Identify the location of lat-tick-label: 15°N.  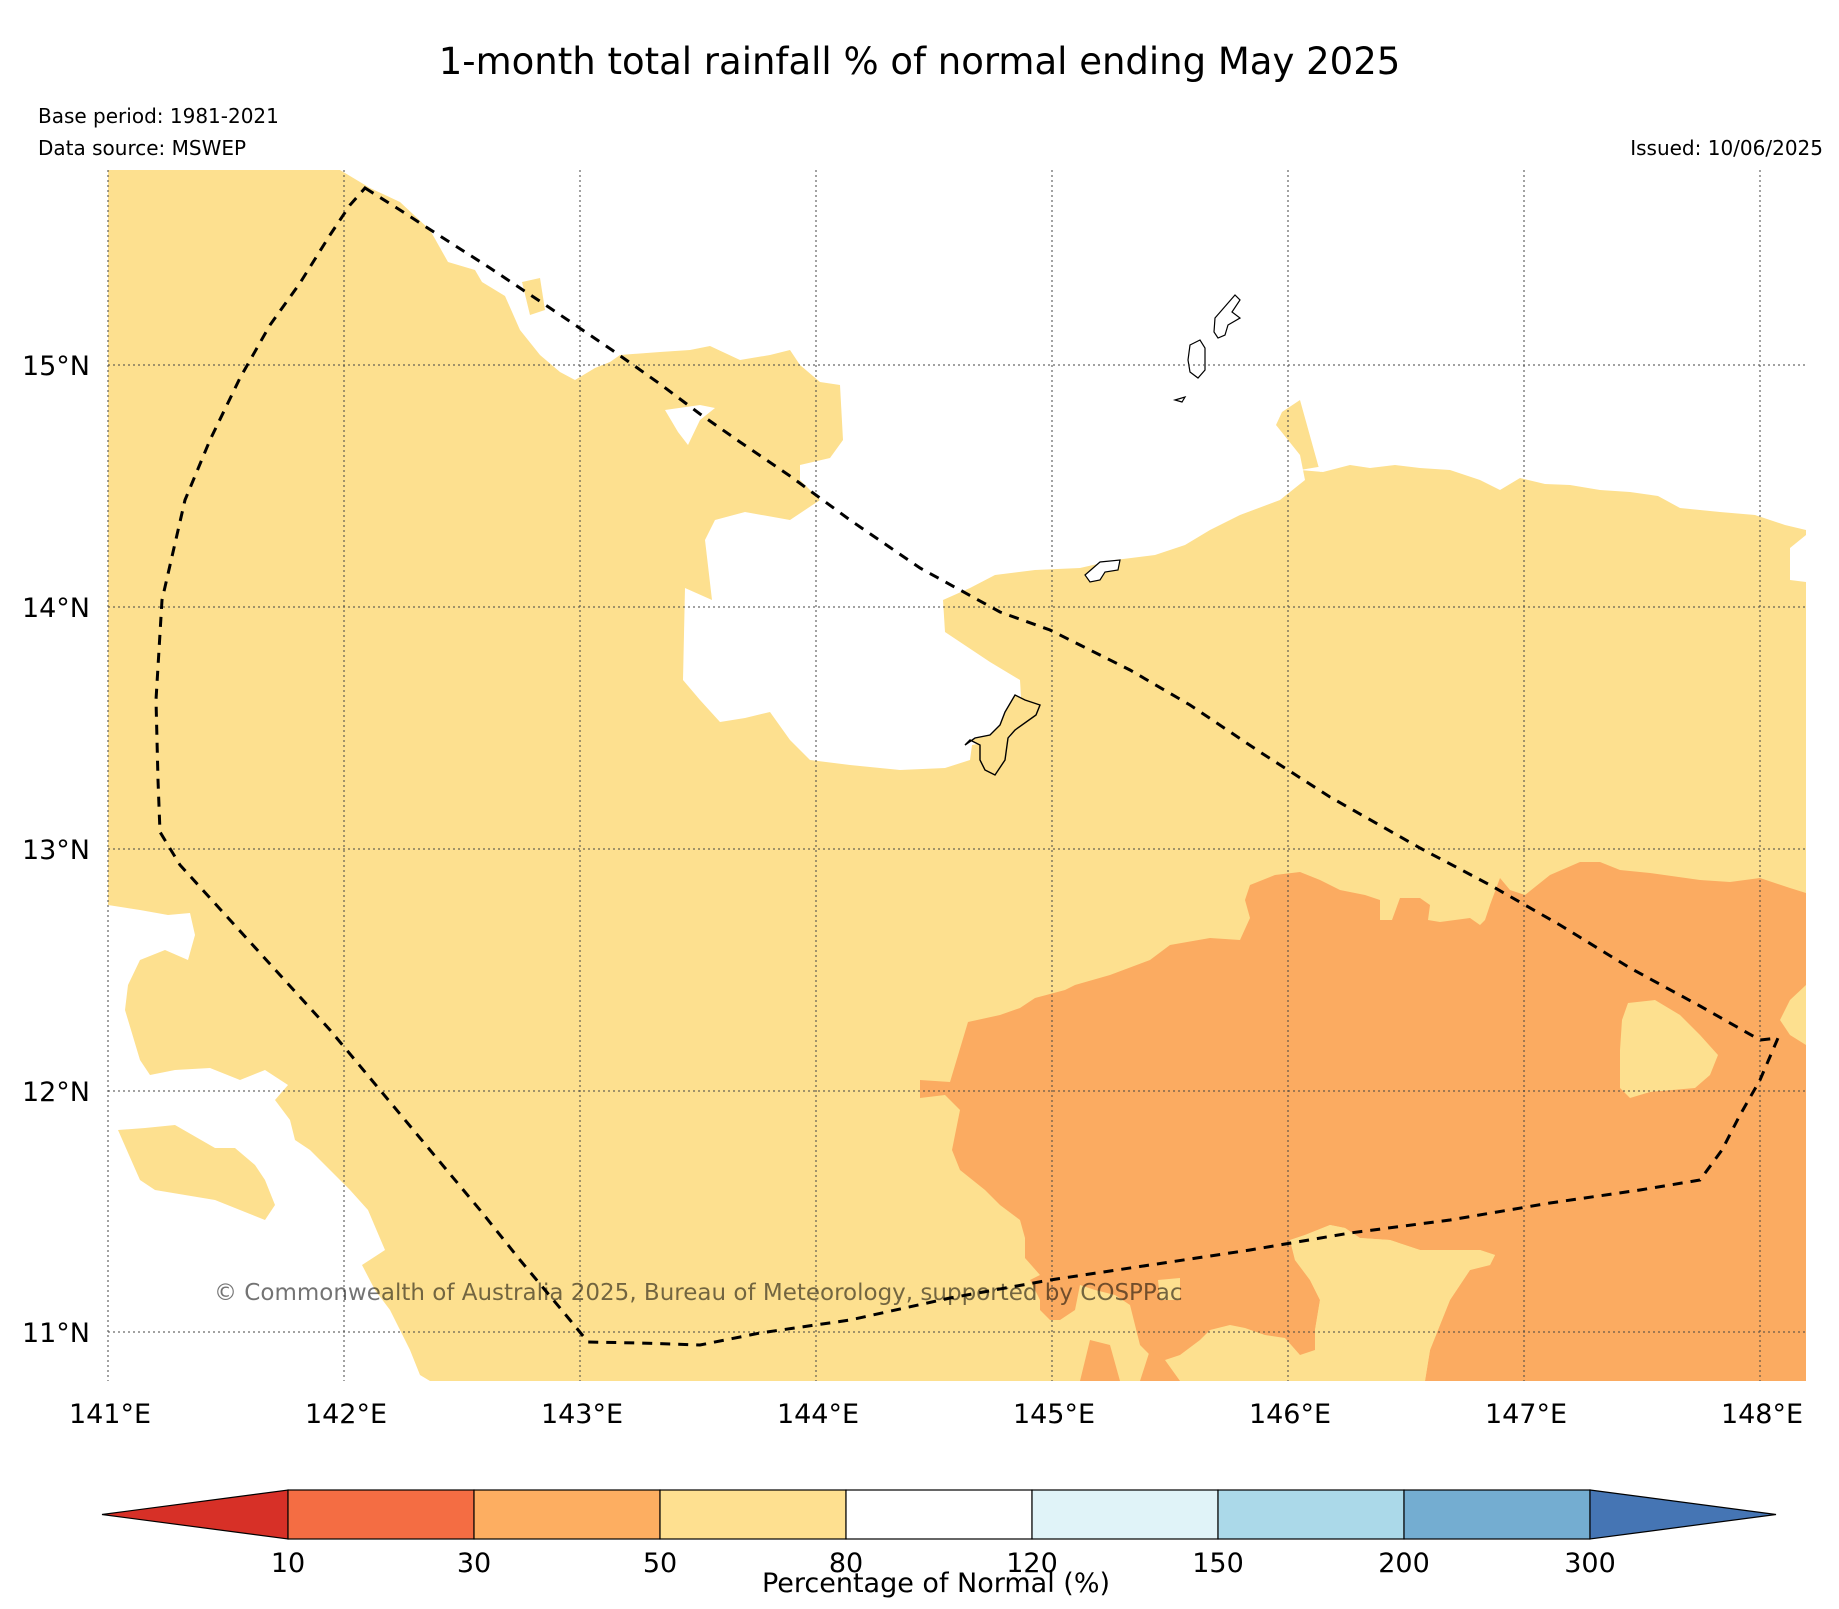
(56, 366).